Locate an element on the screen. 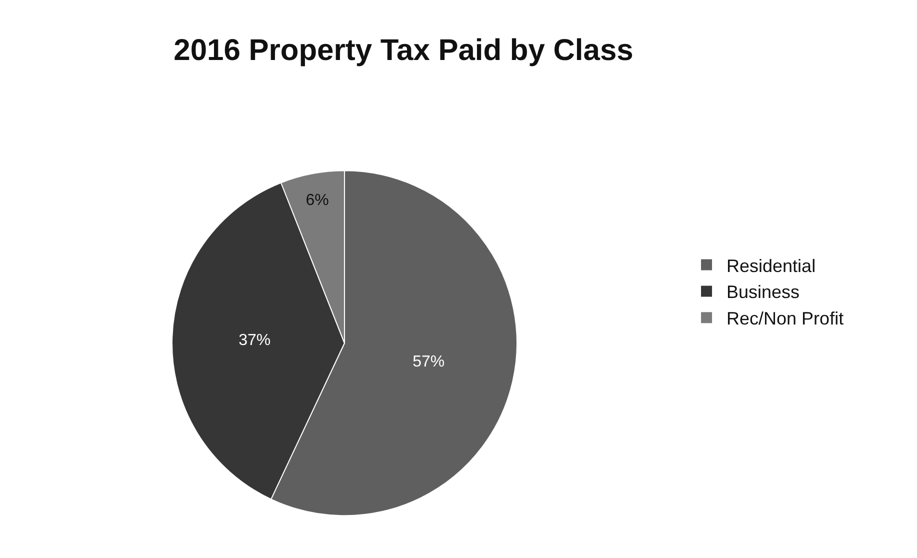  legend-label: Residential is located at coordinates (771, 266).